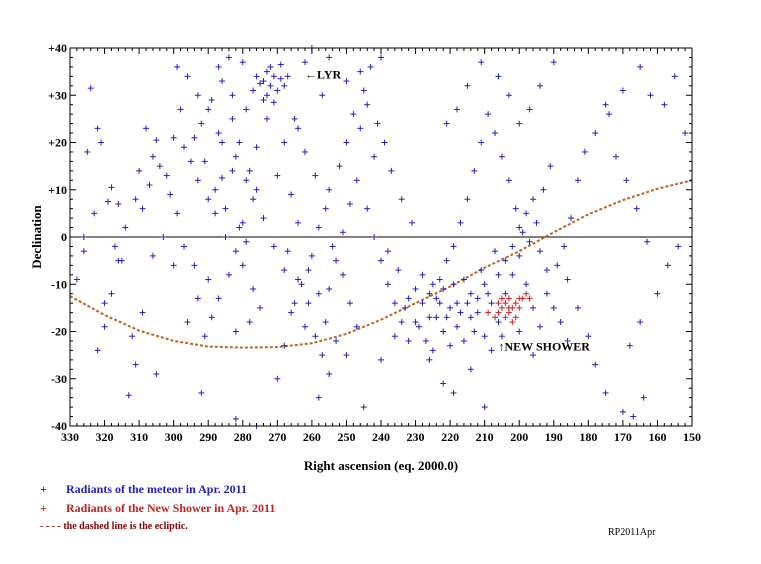 Image resolution: width=761 pixels, height=564 pixels. I want to click on x-tick-label: 190, so click(554, 437).